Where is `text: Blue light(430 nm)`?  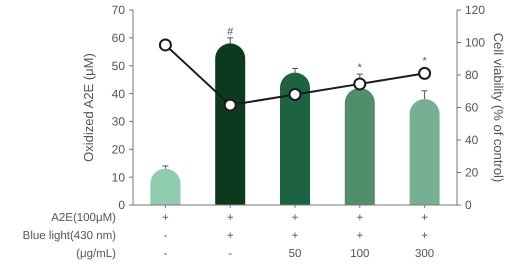 text: Blue light(430 nm) is located at coordinates (69, 236).